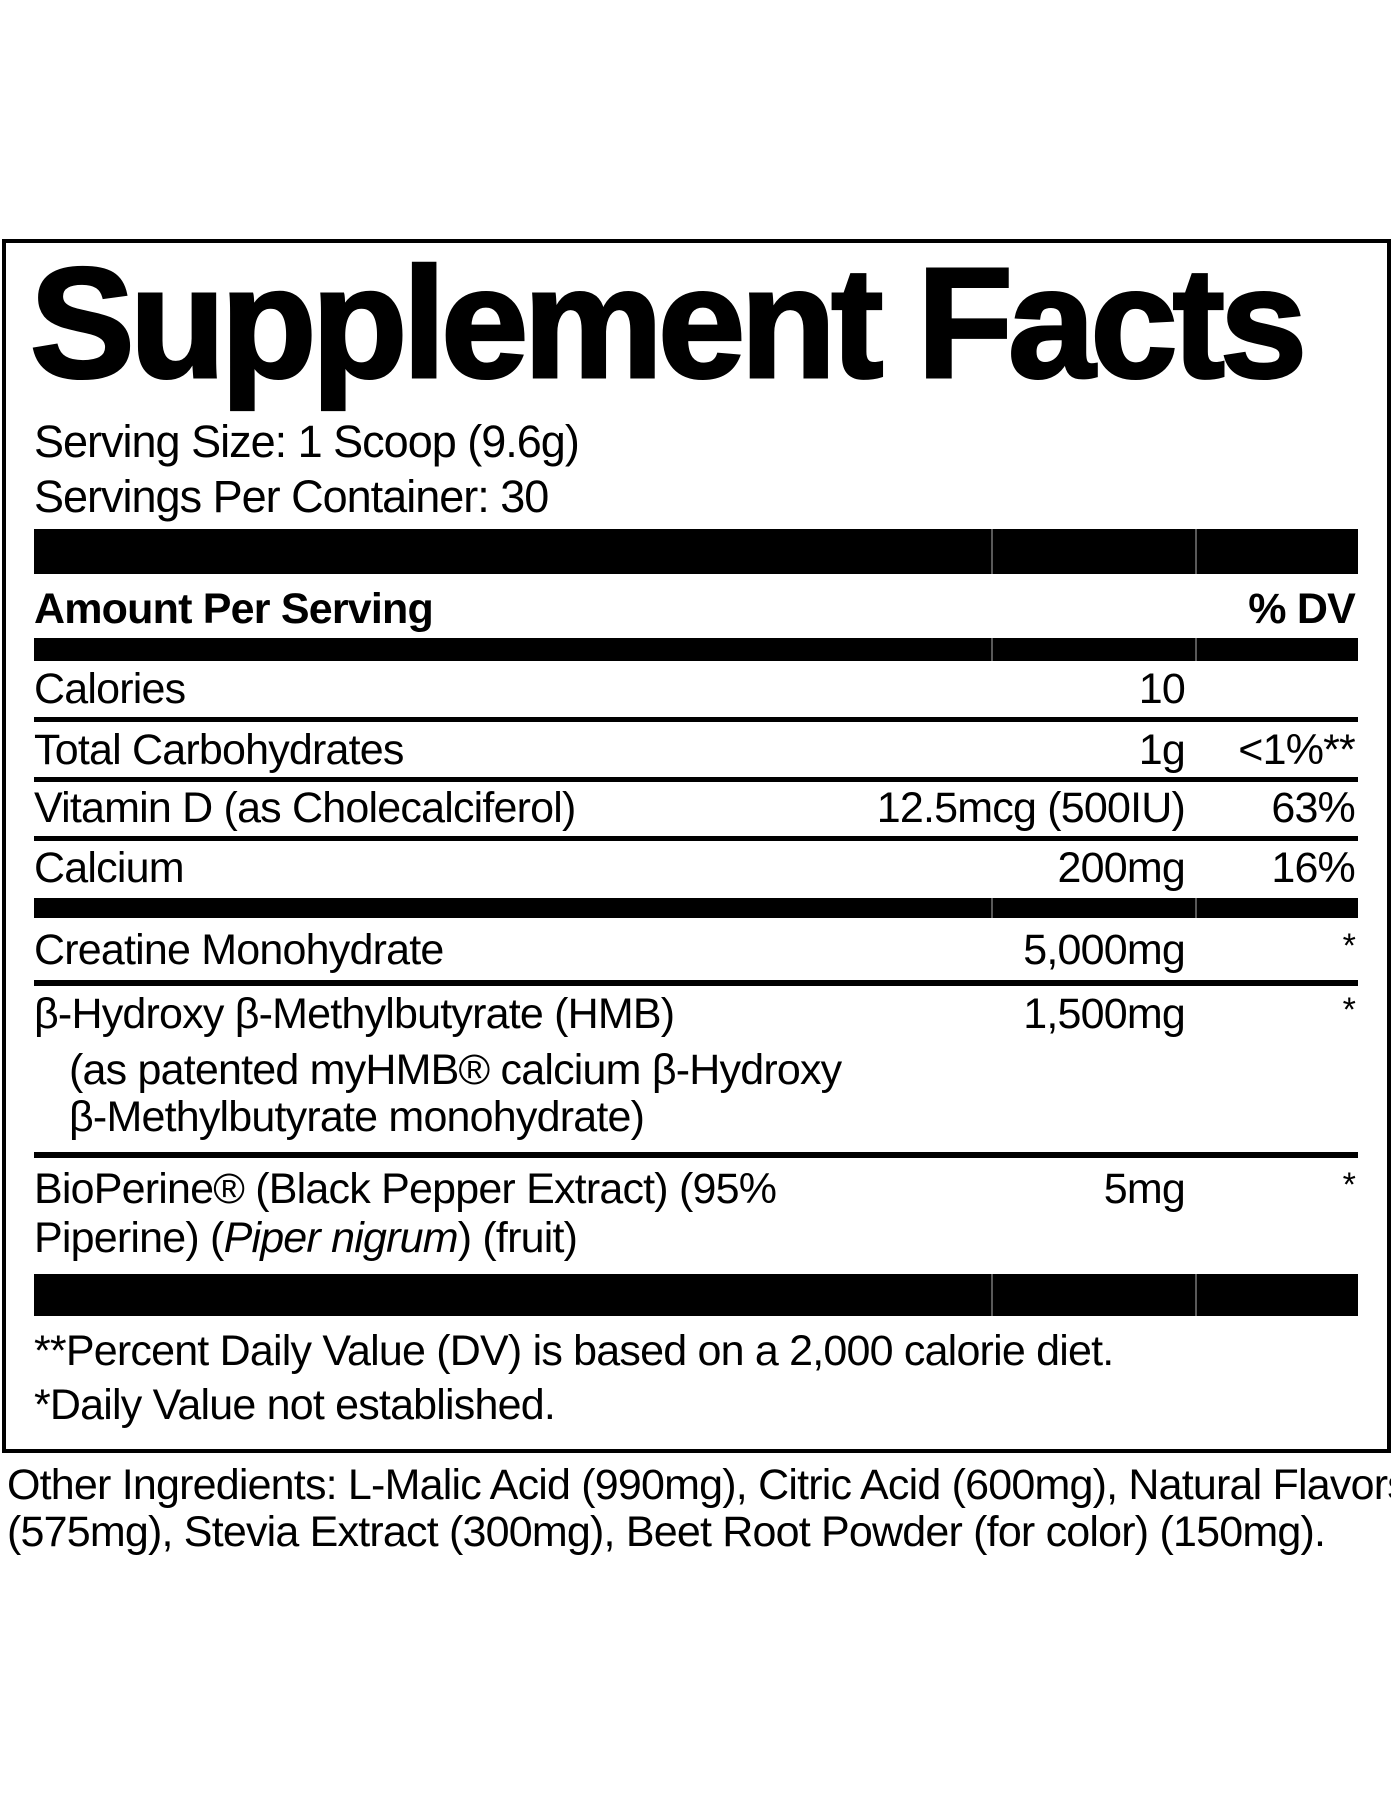 The width and height of the screenshot is (1391, 1800). Describe the element at coordinates (1162, 689) in the screenshot. I see `row-amount: 10` at that location.